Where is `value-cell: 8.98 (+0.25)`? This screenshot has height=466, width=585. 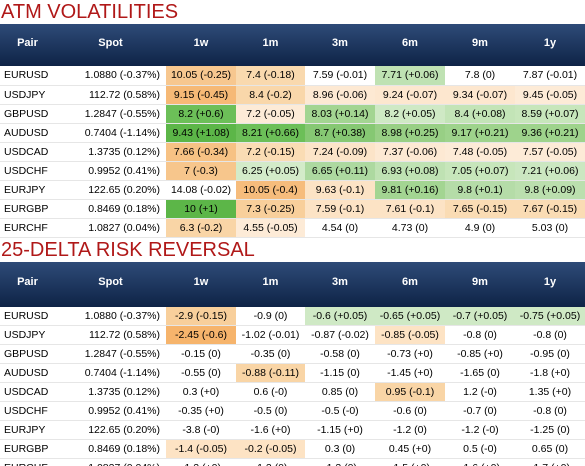
value-cell: 8.98 (+0.25) is located at coordinates (410, 133).